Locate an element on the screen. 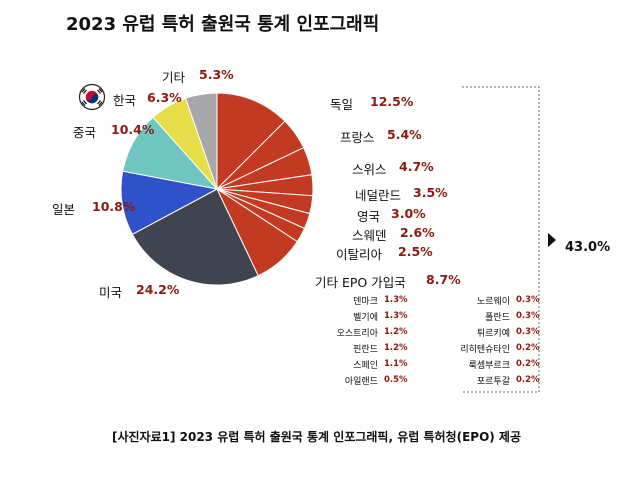 The image size is (633, 481). pie-slice-기타 is located at coordinates (201, 141).